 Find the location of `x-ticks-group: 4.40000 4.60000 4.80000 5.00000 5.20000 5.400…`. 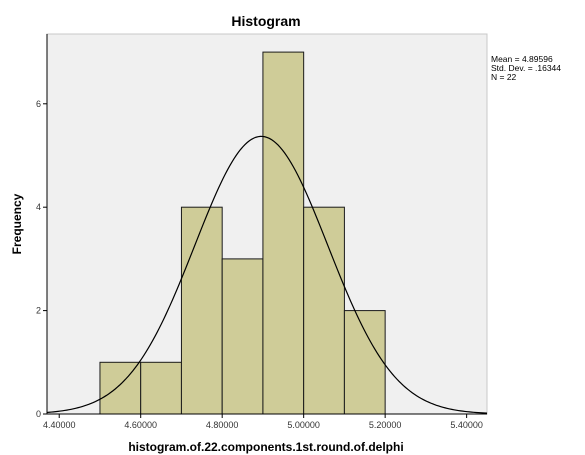

x-ticks-group: 4.40000 4.60000 4.80000 5.00000 5.20000 5.400… is located at coordinates (263, 422).